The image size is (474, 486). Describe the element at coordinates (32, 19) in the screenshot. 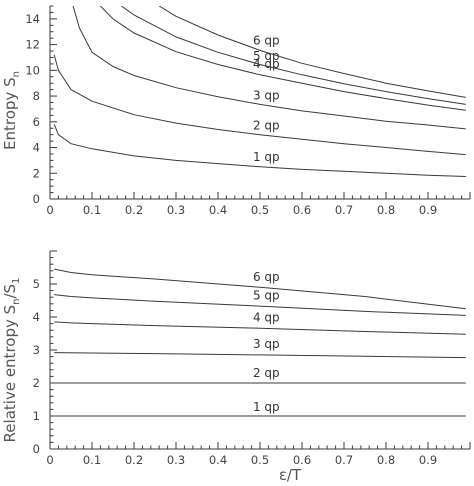

I see `y-tick-label: 14` at that location.